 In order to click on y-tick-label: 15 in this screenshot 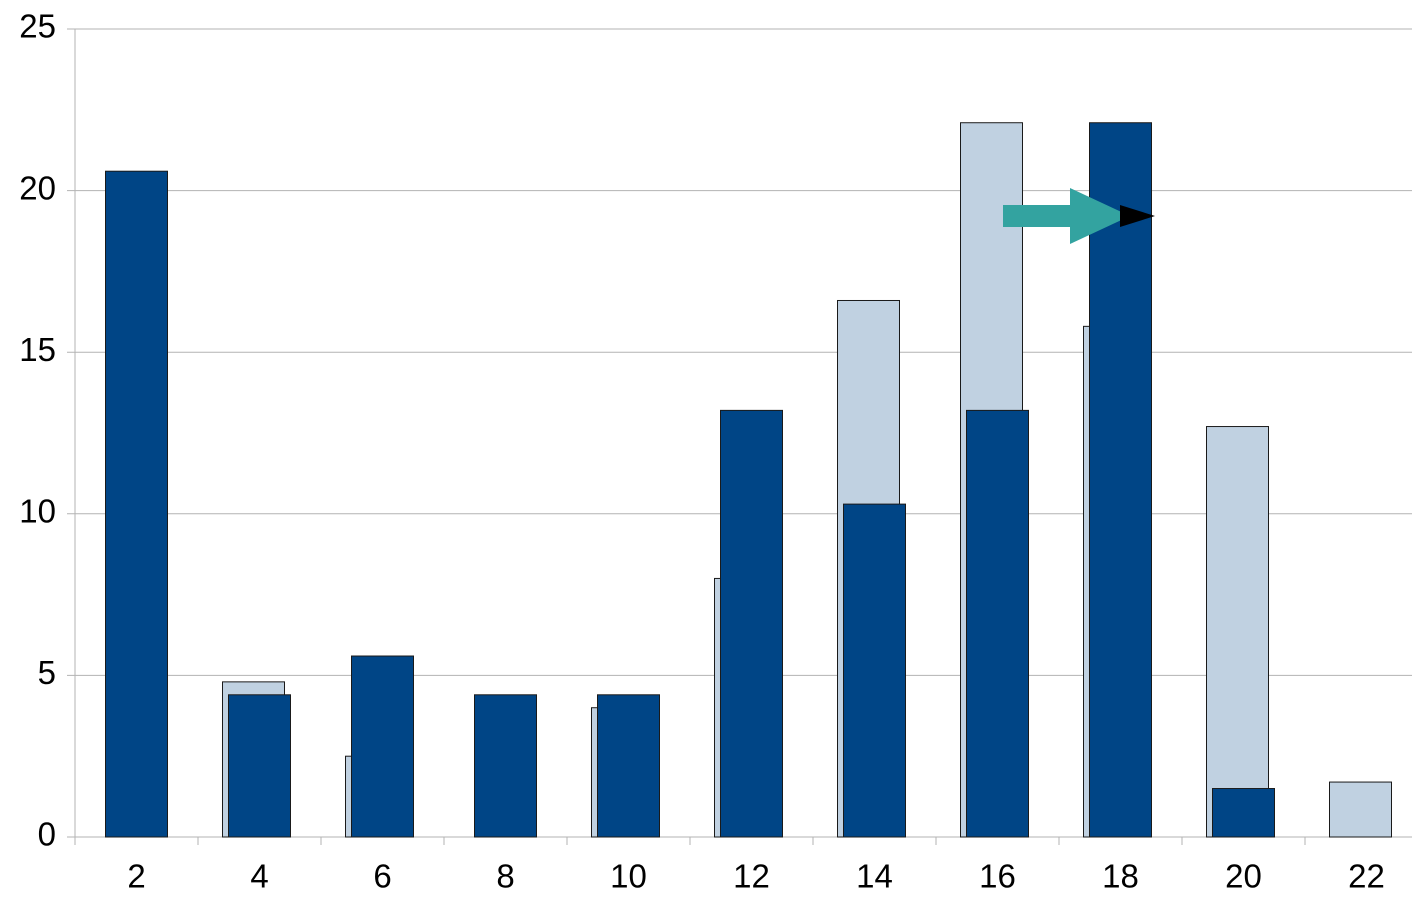, I will do `click(37, 349)`.